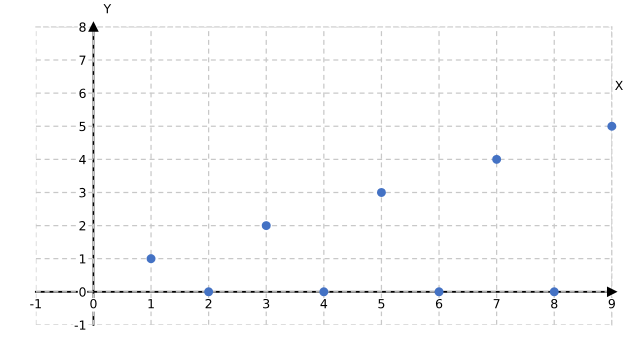 Image resolution: width=640 pixels, height=359 pixels. Describe the element at coordinates (324, 303) in the screenshot. I see `x-tick-label: 4` at that location.